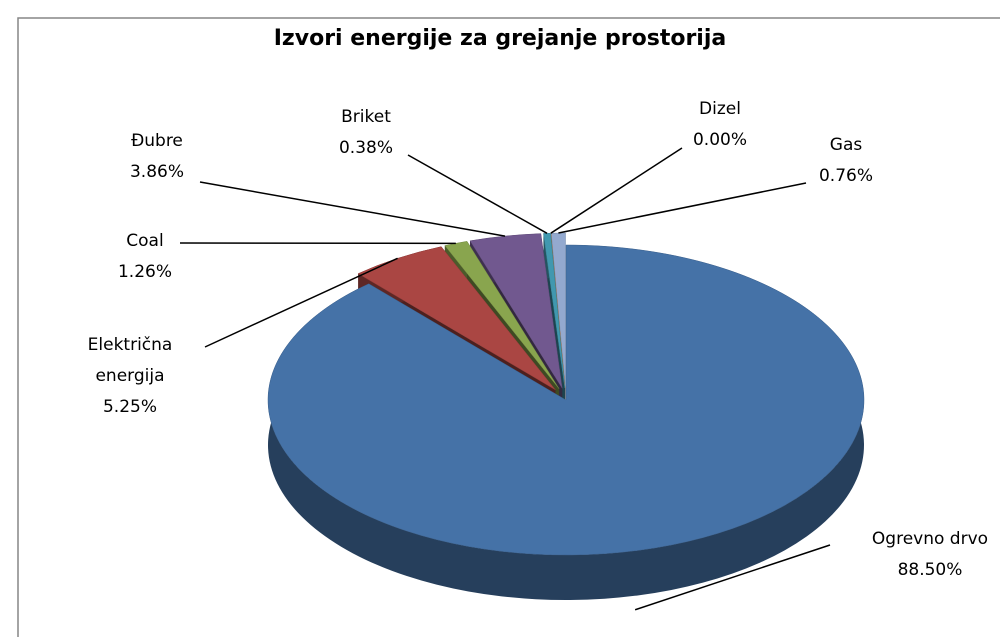 This screenshot has width=1000, height=637. What do you see at coordinates (922, 555) in the screenshot?
I see `data-label: Ogrevno drvo 88.50%` at bounding box center [922, 555].